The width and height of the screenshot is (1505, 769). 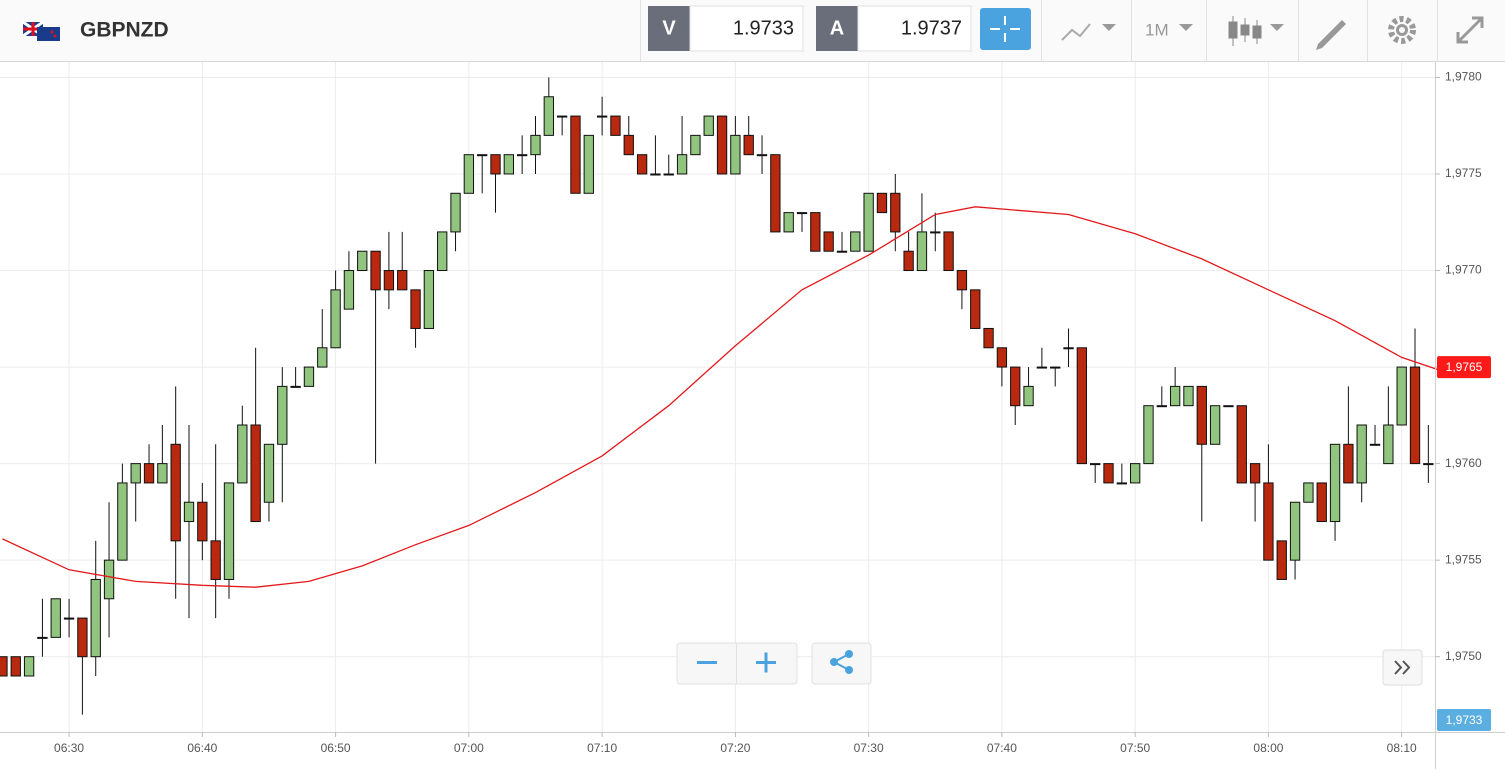 I want to click on x-tick-label: 07:40, so click(x=1002, y=748).